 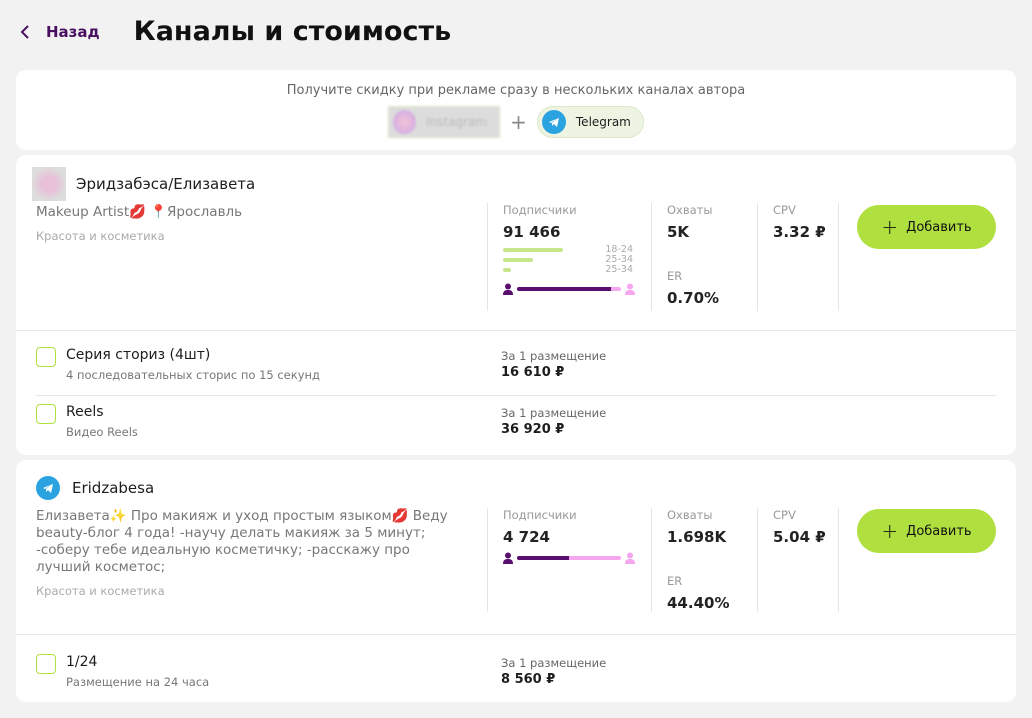 I want to click on chip-label: Instagram, so click(x=457, y=122).